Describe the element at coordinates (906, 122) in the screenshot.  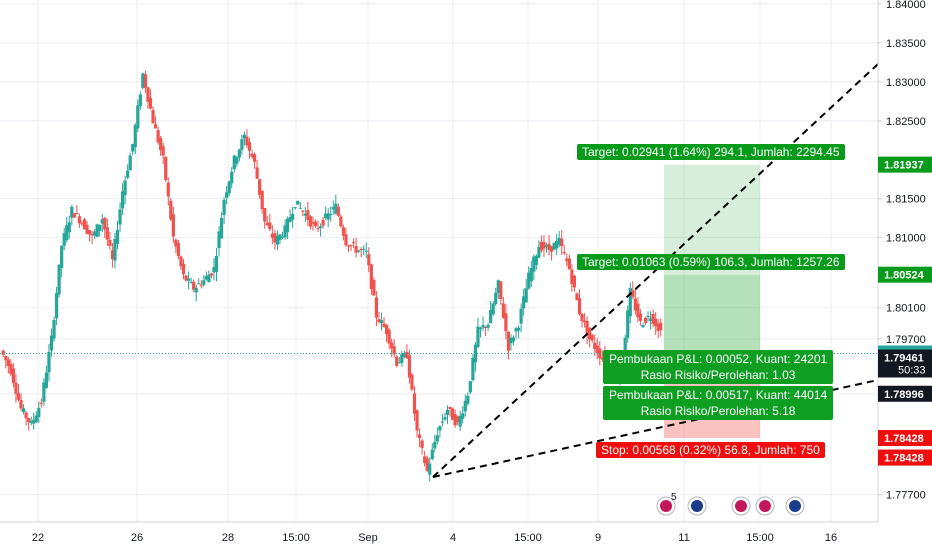
I see `y-tick-label: 1.82500` at that location.